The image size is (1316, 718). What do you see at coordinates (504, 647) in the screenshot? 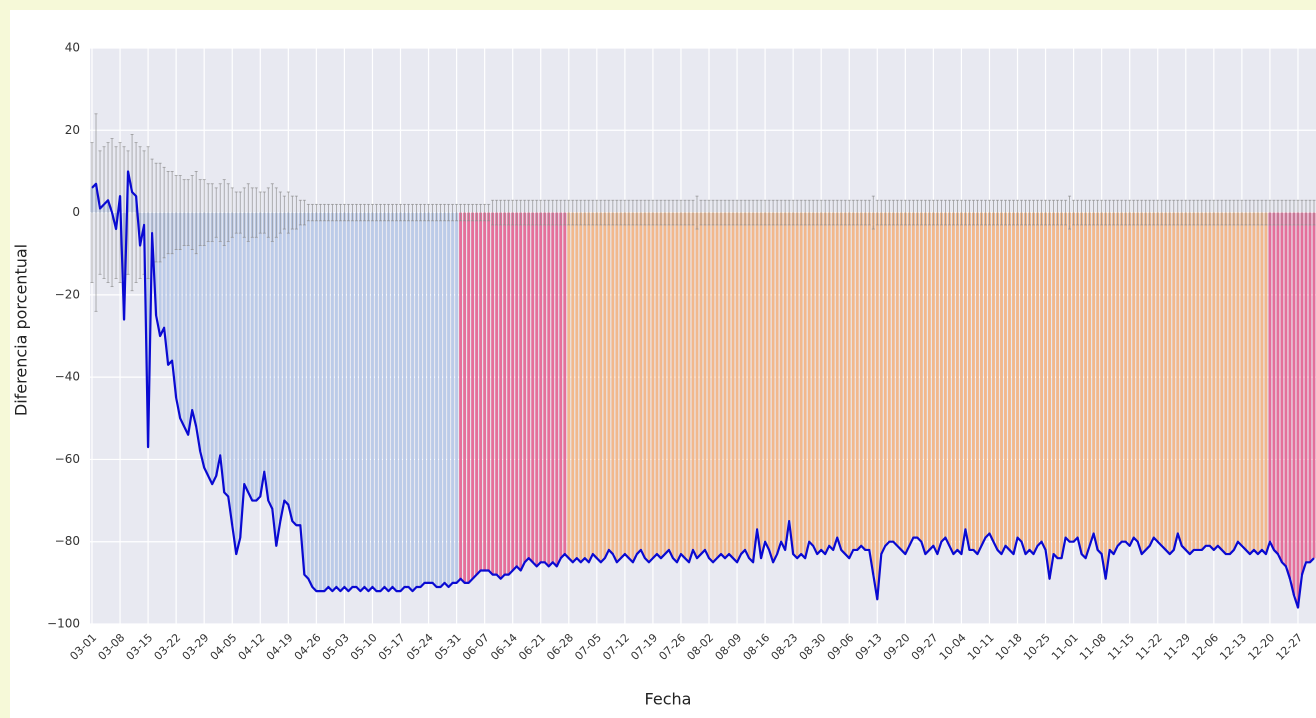
I see `x-tick-label: 06-14` at bounding box center [504, 647].